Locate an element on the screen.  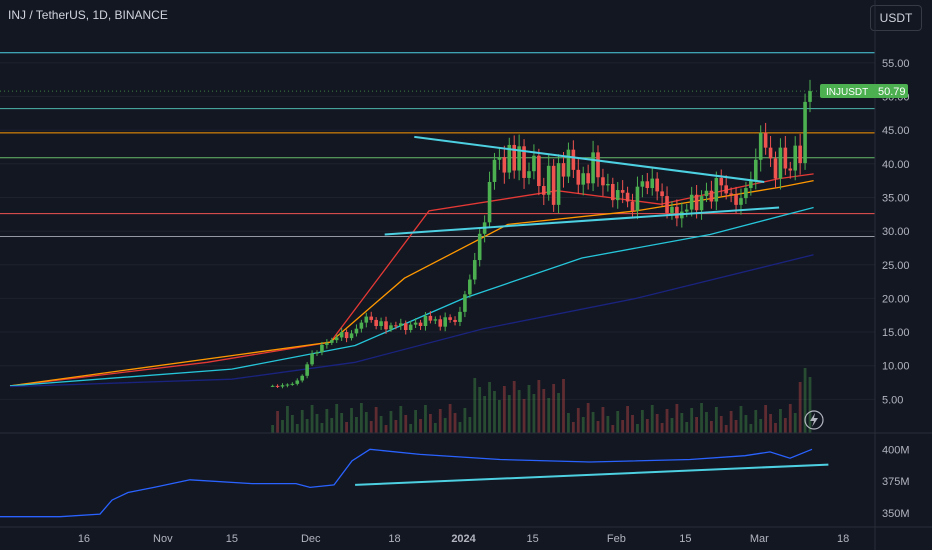
price-tag-symbol: INJUSDT is located at coordinates (847, 92).